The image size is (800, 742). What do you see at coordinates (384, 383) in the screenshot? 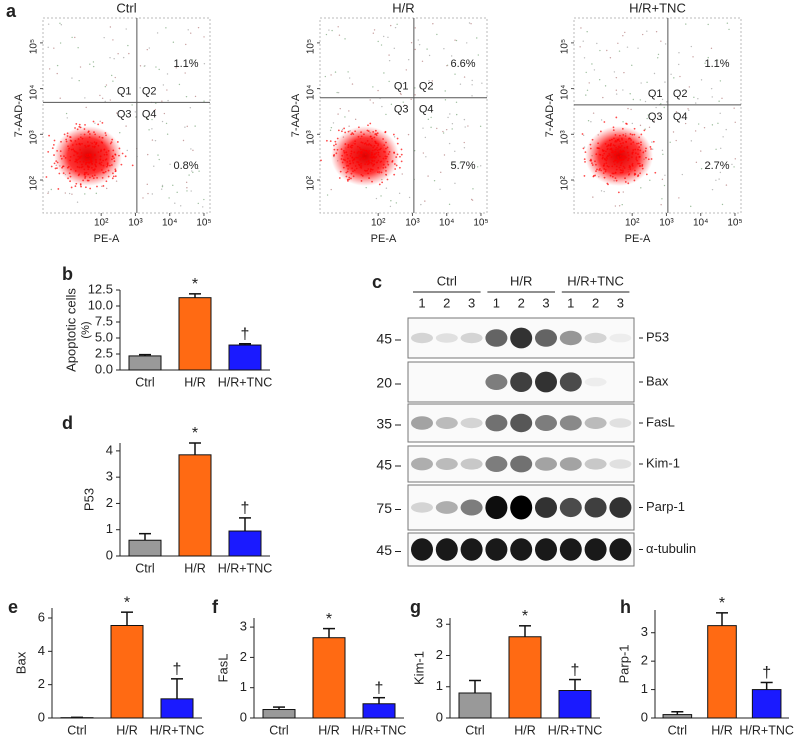
I see `marker-size: 20` at bounding box center [384, 383].